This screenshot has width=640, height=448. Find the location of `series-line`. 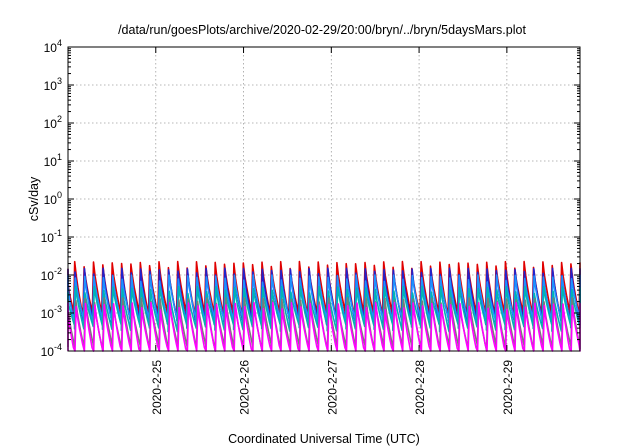

series-line is located at coordinates (324, 300).